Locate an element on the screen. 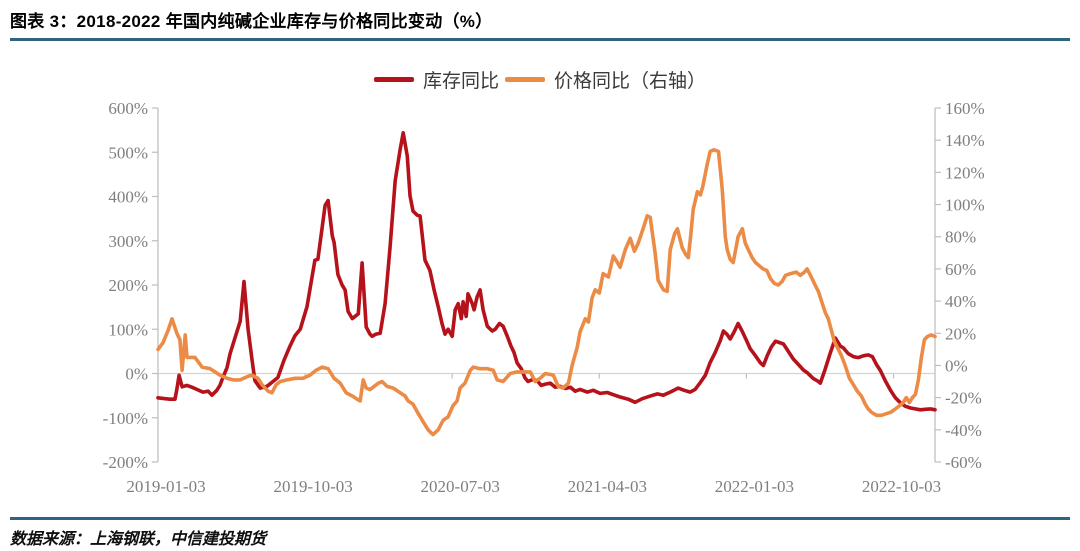 This screenshot has height=551, width=1080. right-axis-label-9: -20% is located at coordinates (963, 398).